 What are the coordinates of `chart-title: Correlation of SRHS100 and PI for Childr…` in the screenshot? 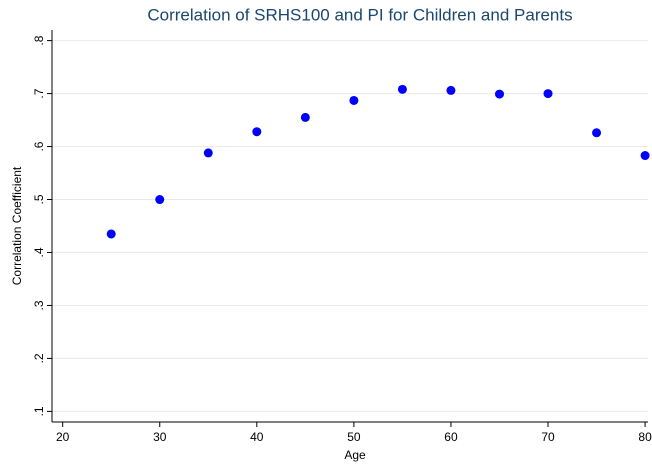 It's located at (359, 14).